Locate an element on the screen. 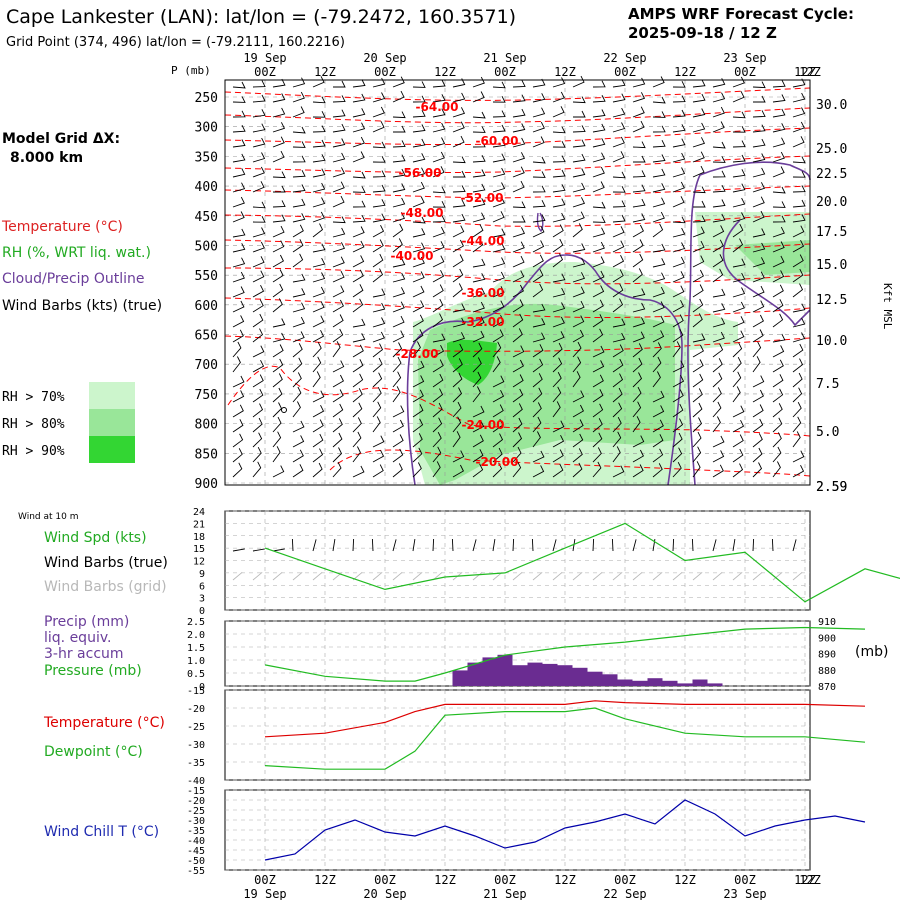  date-tick-label: 19 Sep is located at coordinates (264, 58).